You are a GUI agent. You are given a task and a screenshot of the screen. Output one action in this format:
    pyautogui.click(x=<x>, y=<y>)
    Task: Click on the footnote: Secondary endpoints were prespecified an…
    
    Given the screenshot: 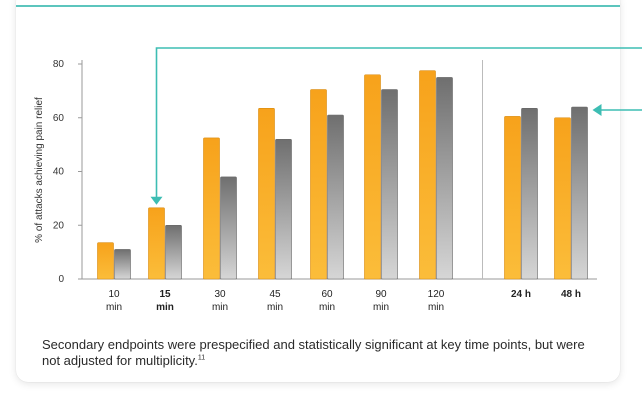 What is the action you would take?
    pyautogui.click(x=322, y=353)
    